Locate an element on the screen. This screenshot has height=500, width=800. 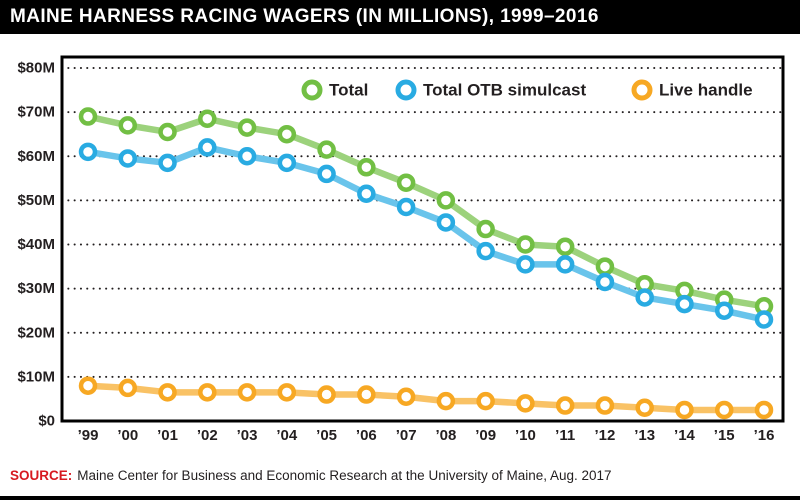
legend-marker-live-handle is located at coordinates (642, 90).